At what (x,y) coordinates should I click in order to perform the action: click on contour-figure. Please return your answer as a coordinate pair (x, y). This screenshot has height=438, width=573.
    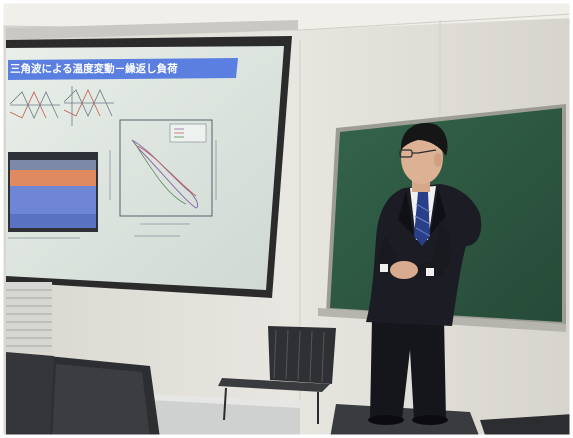
    Looking at the image, I should click on (53, 195).